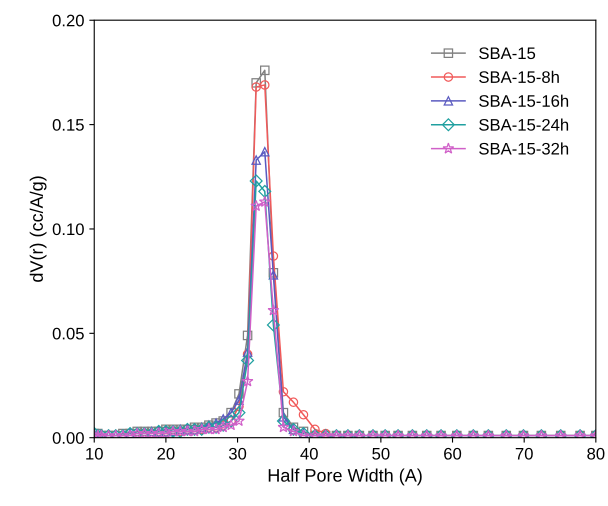 The width and height of the screenshot is (608, 506). Describe the element at coordinates (595, 454) in the screenshot. I see `x-tick-label: 80` at that location.